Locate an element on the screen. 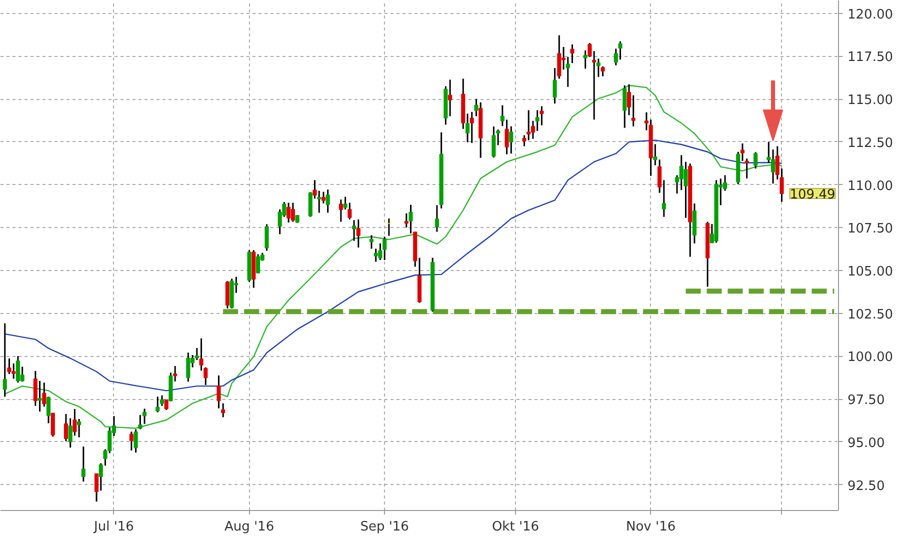 The width and height of the screenshot is (903, 557). x-tick-label: Okt '16 is located at coordinates (516, 527).